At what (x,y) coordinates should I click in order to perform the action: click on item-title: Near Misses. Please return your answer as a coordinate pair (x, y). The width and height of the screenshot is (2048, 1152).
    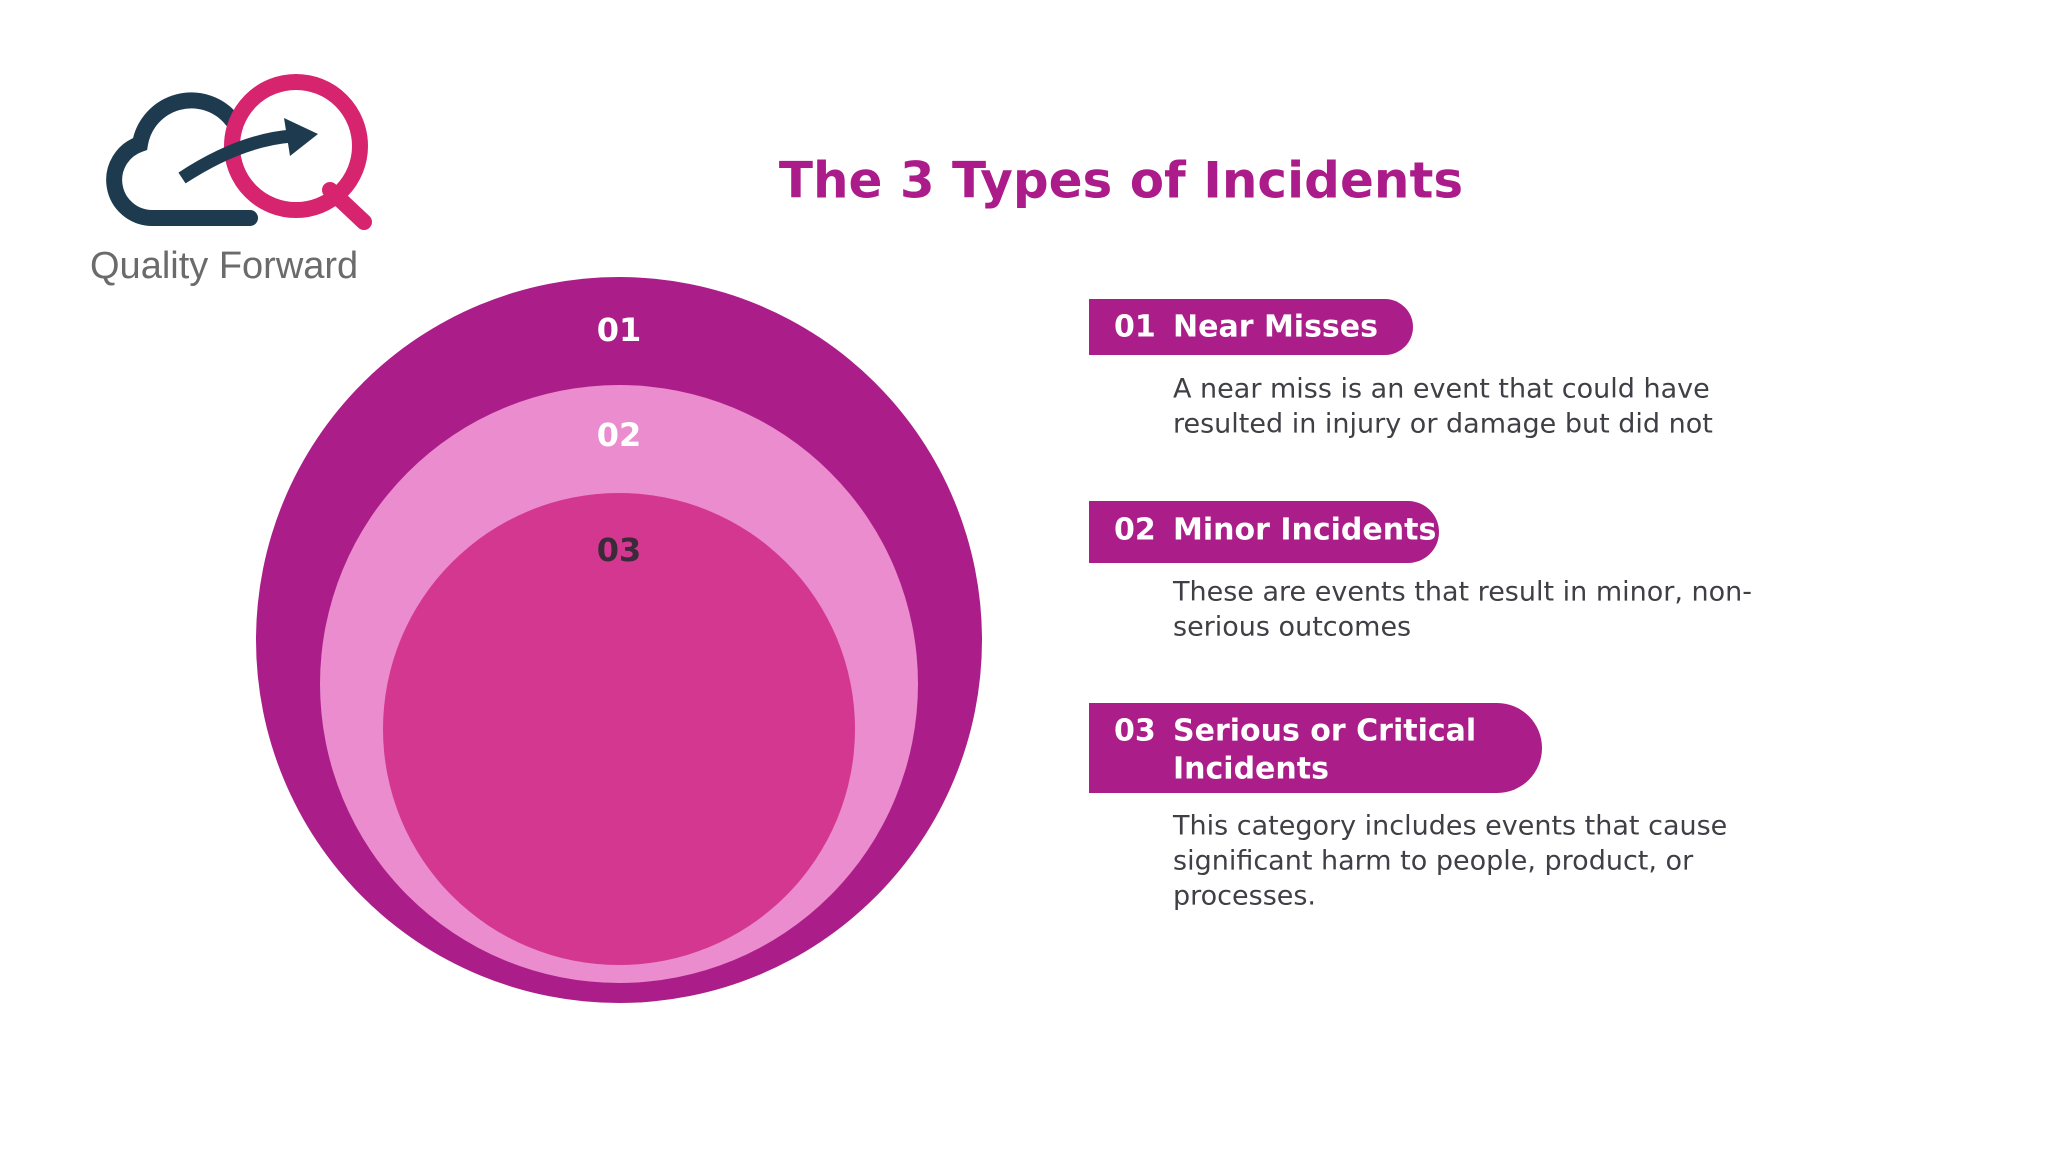
    Looking at the image, I should click on (1275, 327).